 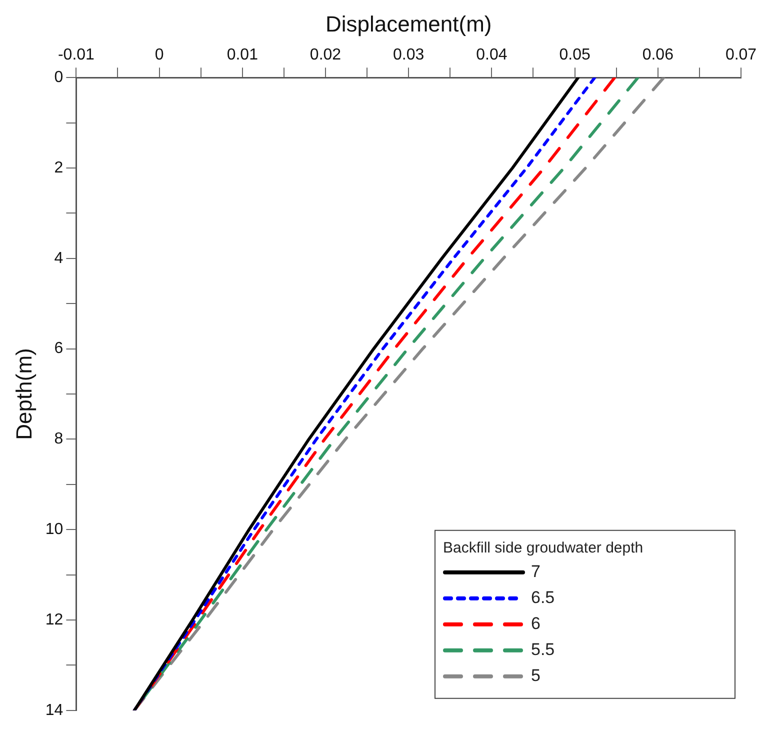 What do you see at coordinates (535, 676) in the screenshot?
I see `legend-label: 5` at bounding box center [535, 676].